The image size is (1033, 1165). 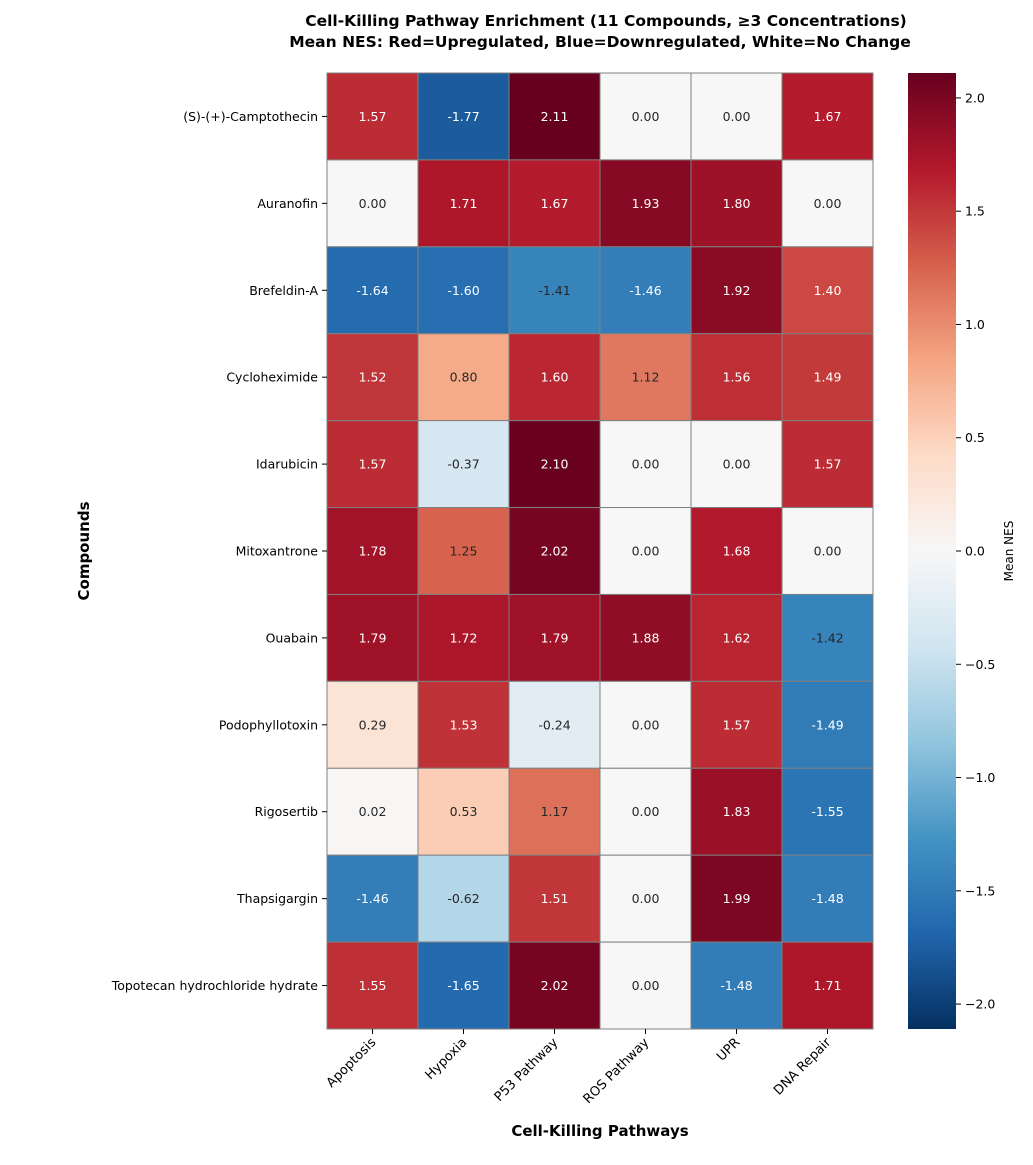 What do you see at coordinates (464, 377) in the screenshot?
I see `cell-value-label: 0.80` at bounding box center [464, 377].